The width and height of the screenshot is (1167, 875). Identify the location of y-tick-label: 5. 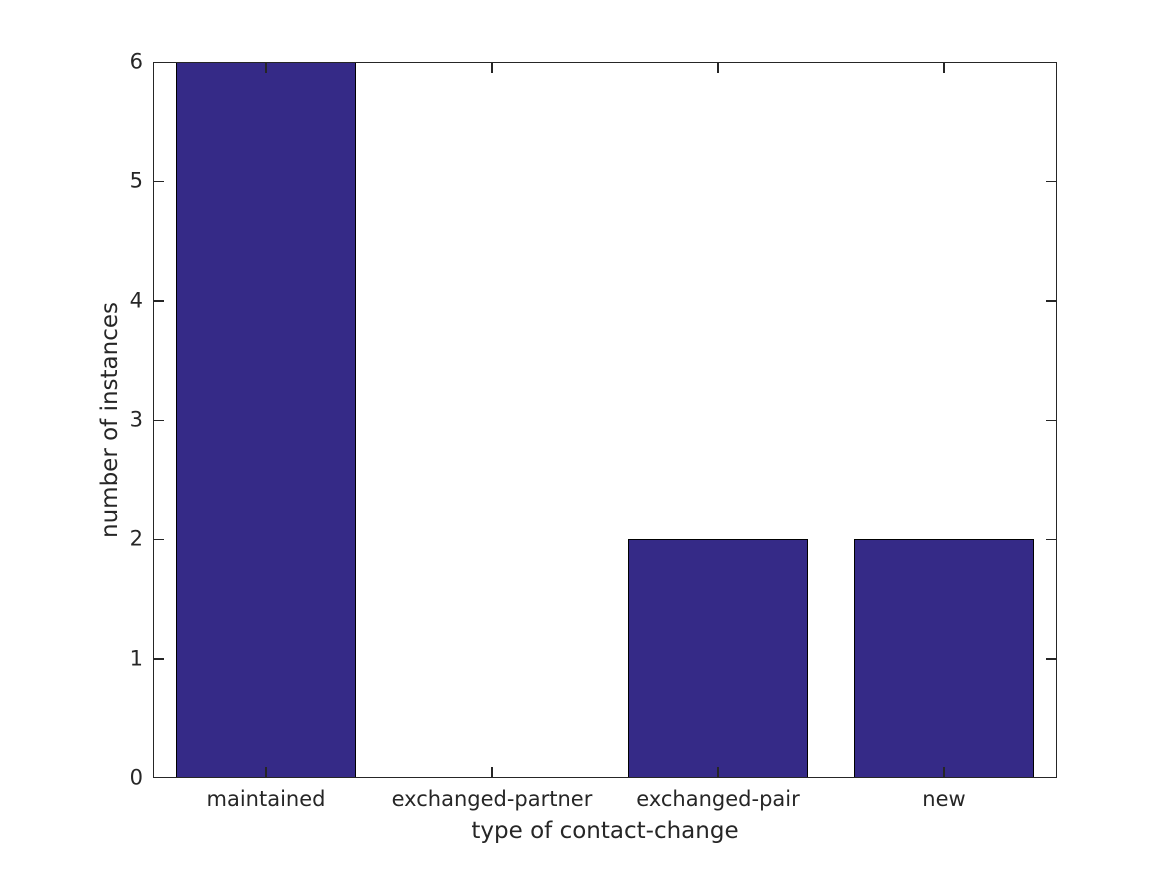
(136, 180).